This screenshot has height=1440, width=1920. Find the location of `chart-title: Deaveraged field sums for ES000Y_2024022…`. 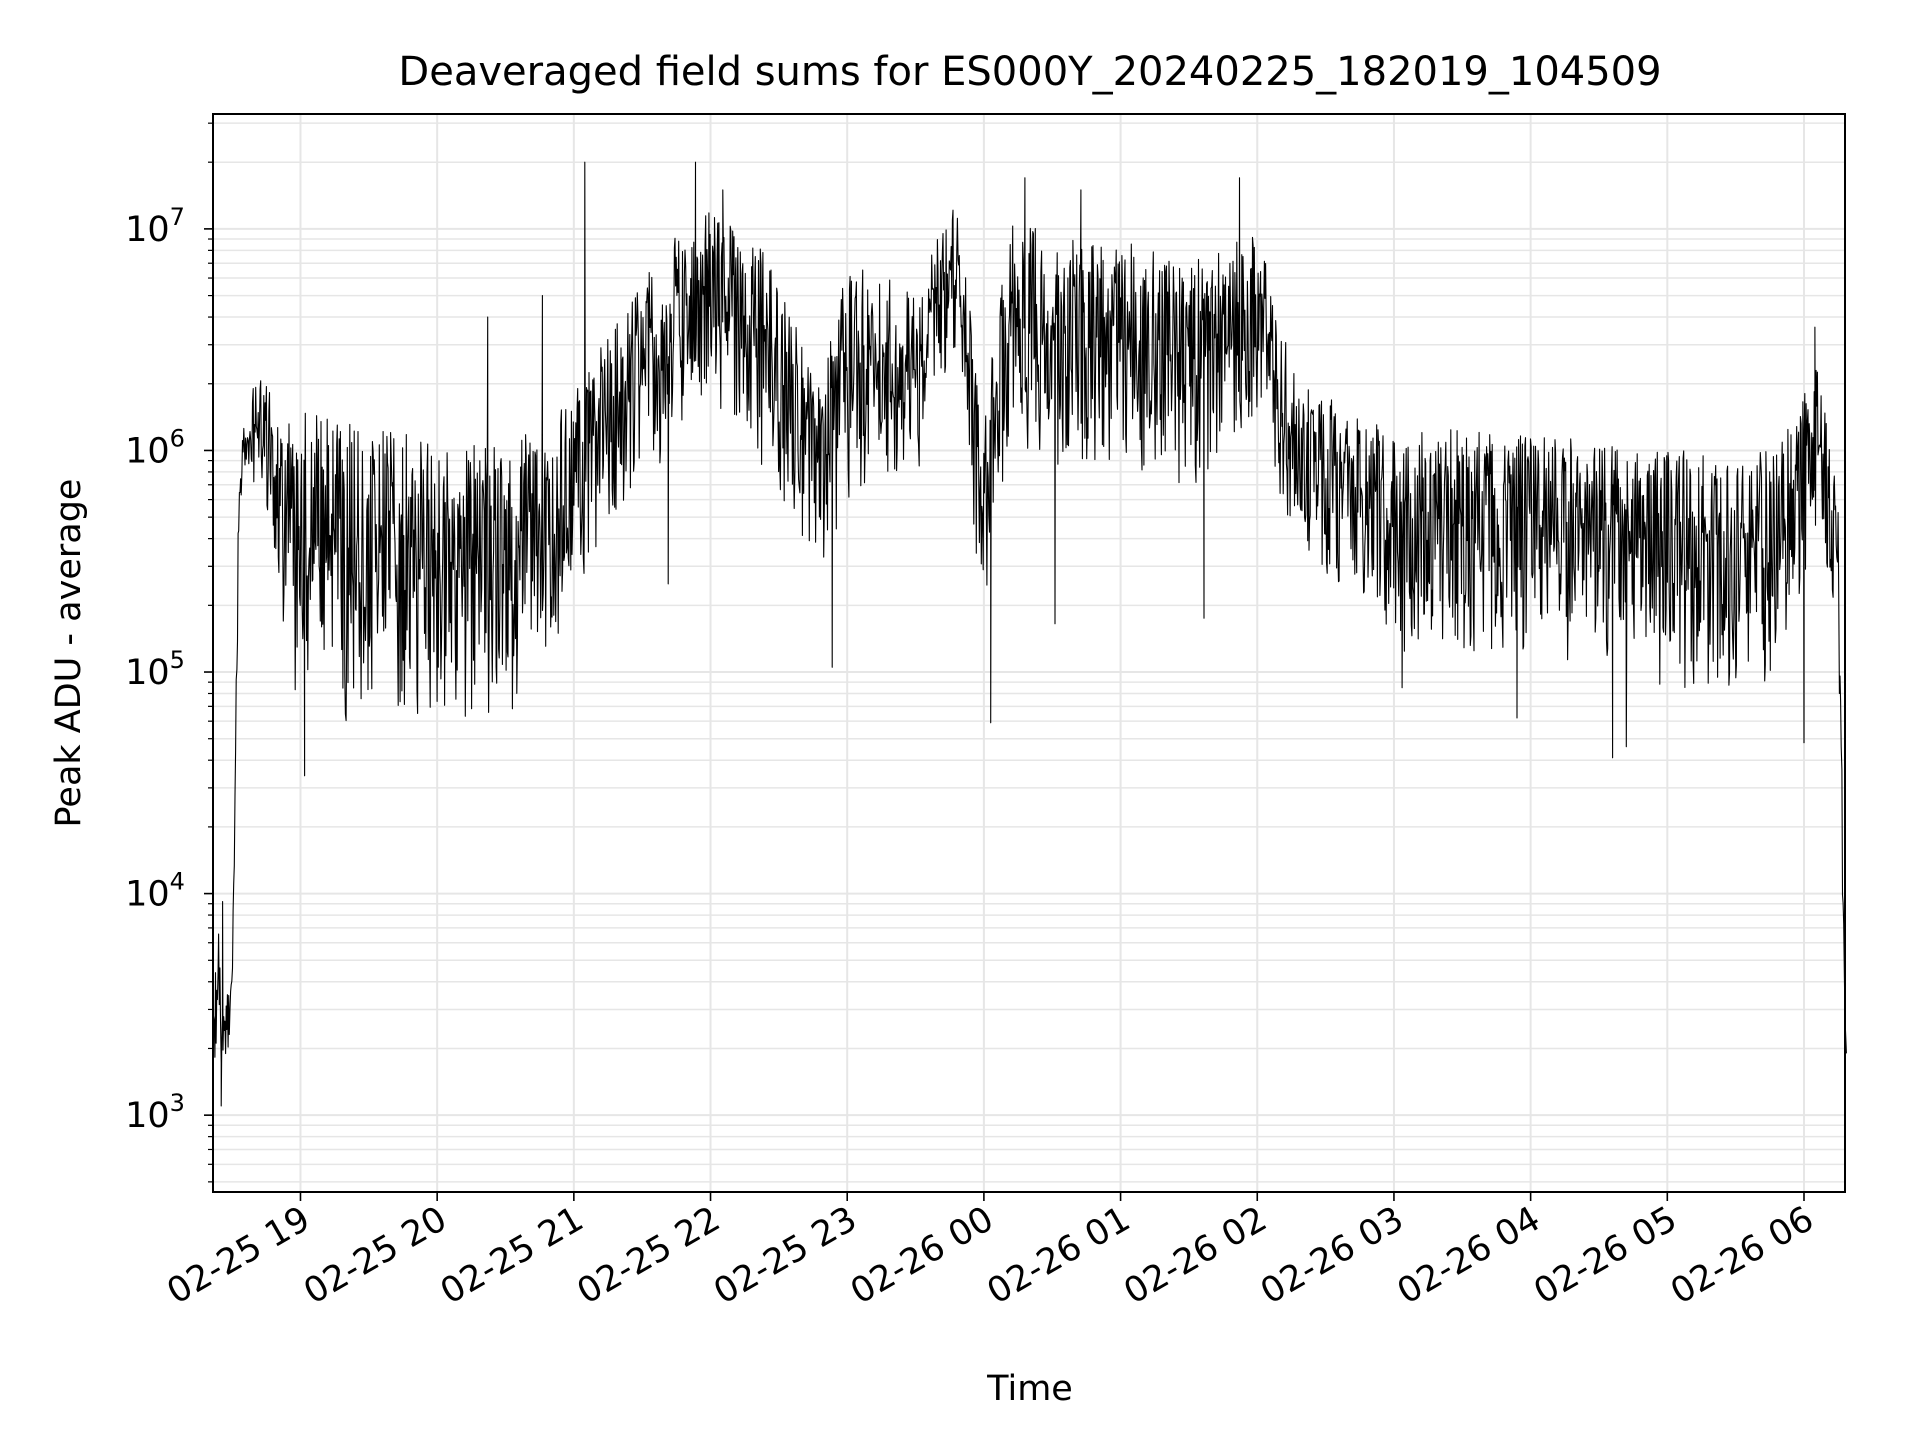

chart-title: Deaveraged field sums for ES000Y_2024022… is located at coordinates (1029, 72).